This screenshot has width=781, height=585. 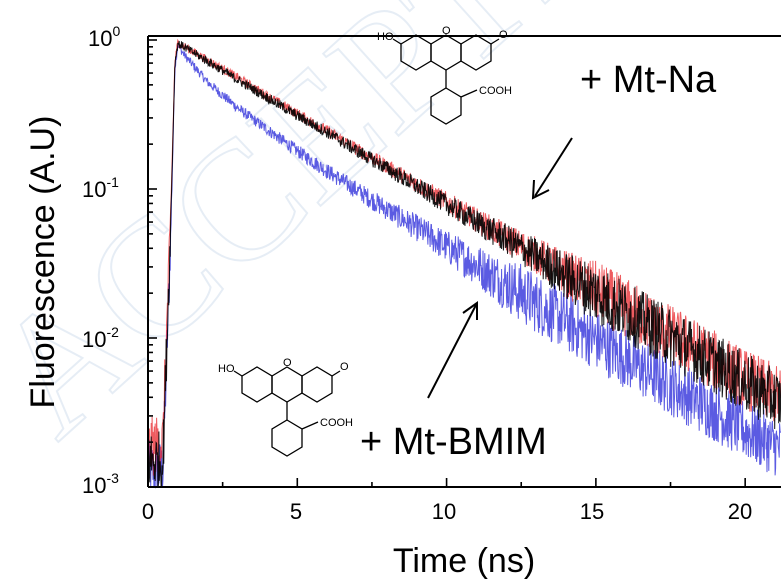 What do you see at coordinates (285, 407) in the screenshot?
I see `fluorescein-structure-bottom: HO O O COOH` at bounding box center [285, 407].